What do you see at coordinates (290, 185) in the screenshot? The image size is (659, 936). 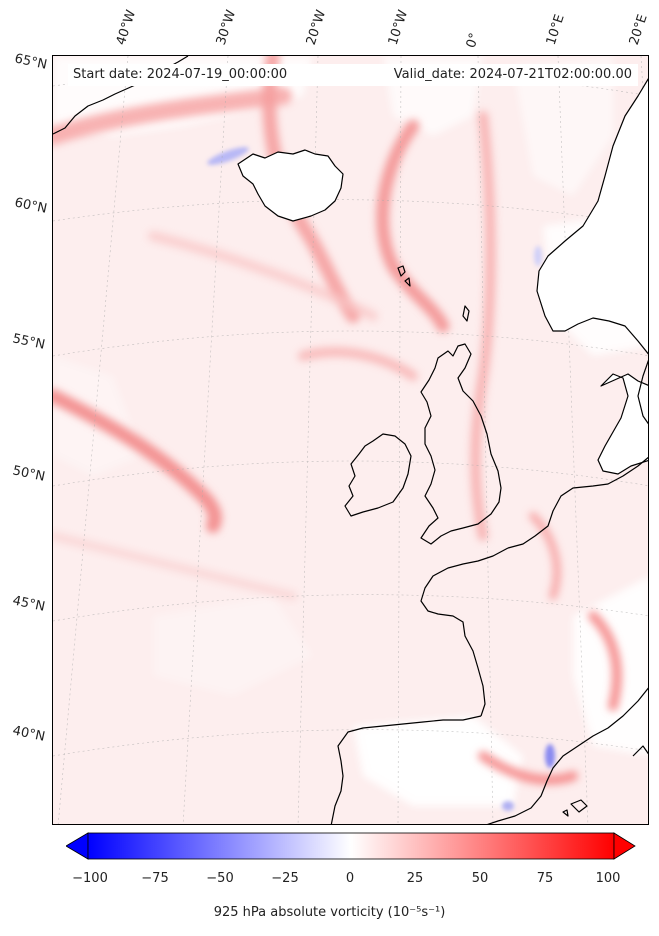 I see `coast-iceland` at bounding box center [290, 185].